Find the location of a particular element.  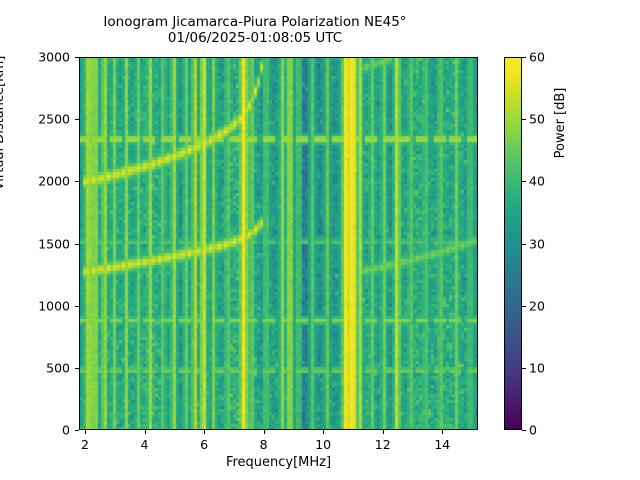

y-axis-tick-label: 1000 is located at coordinates (54, 306).